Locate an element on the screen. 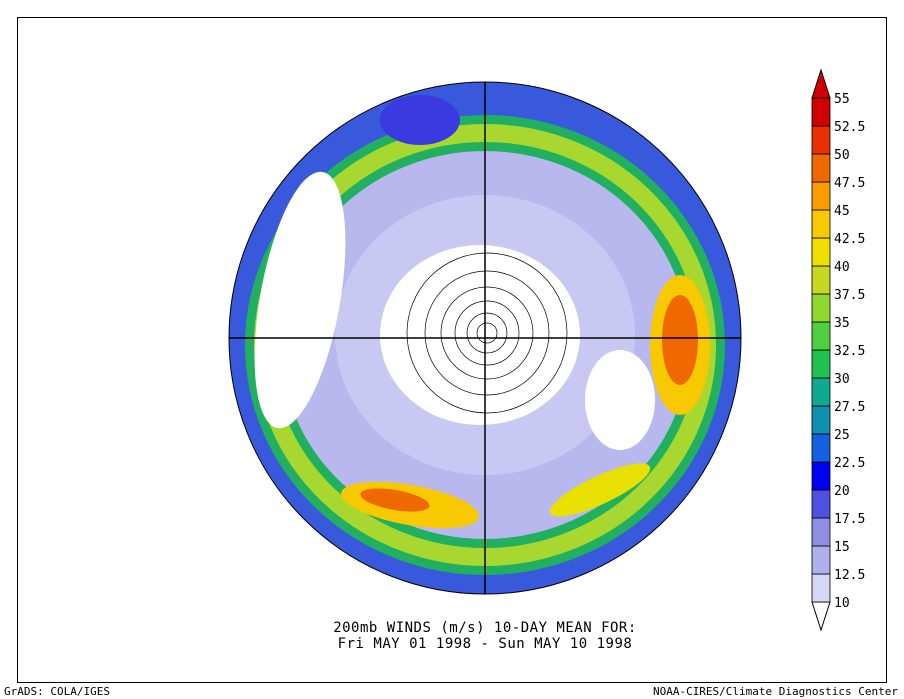  colorbar-tick-label: 22.5 is located at coordinates (849, 463).